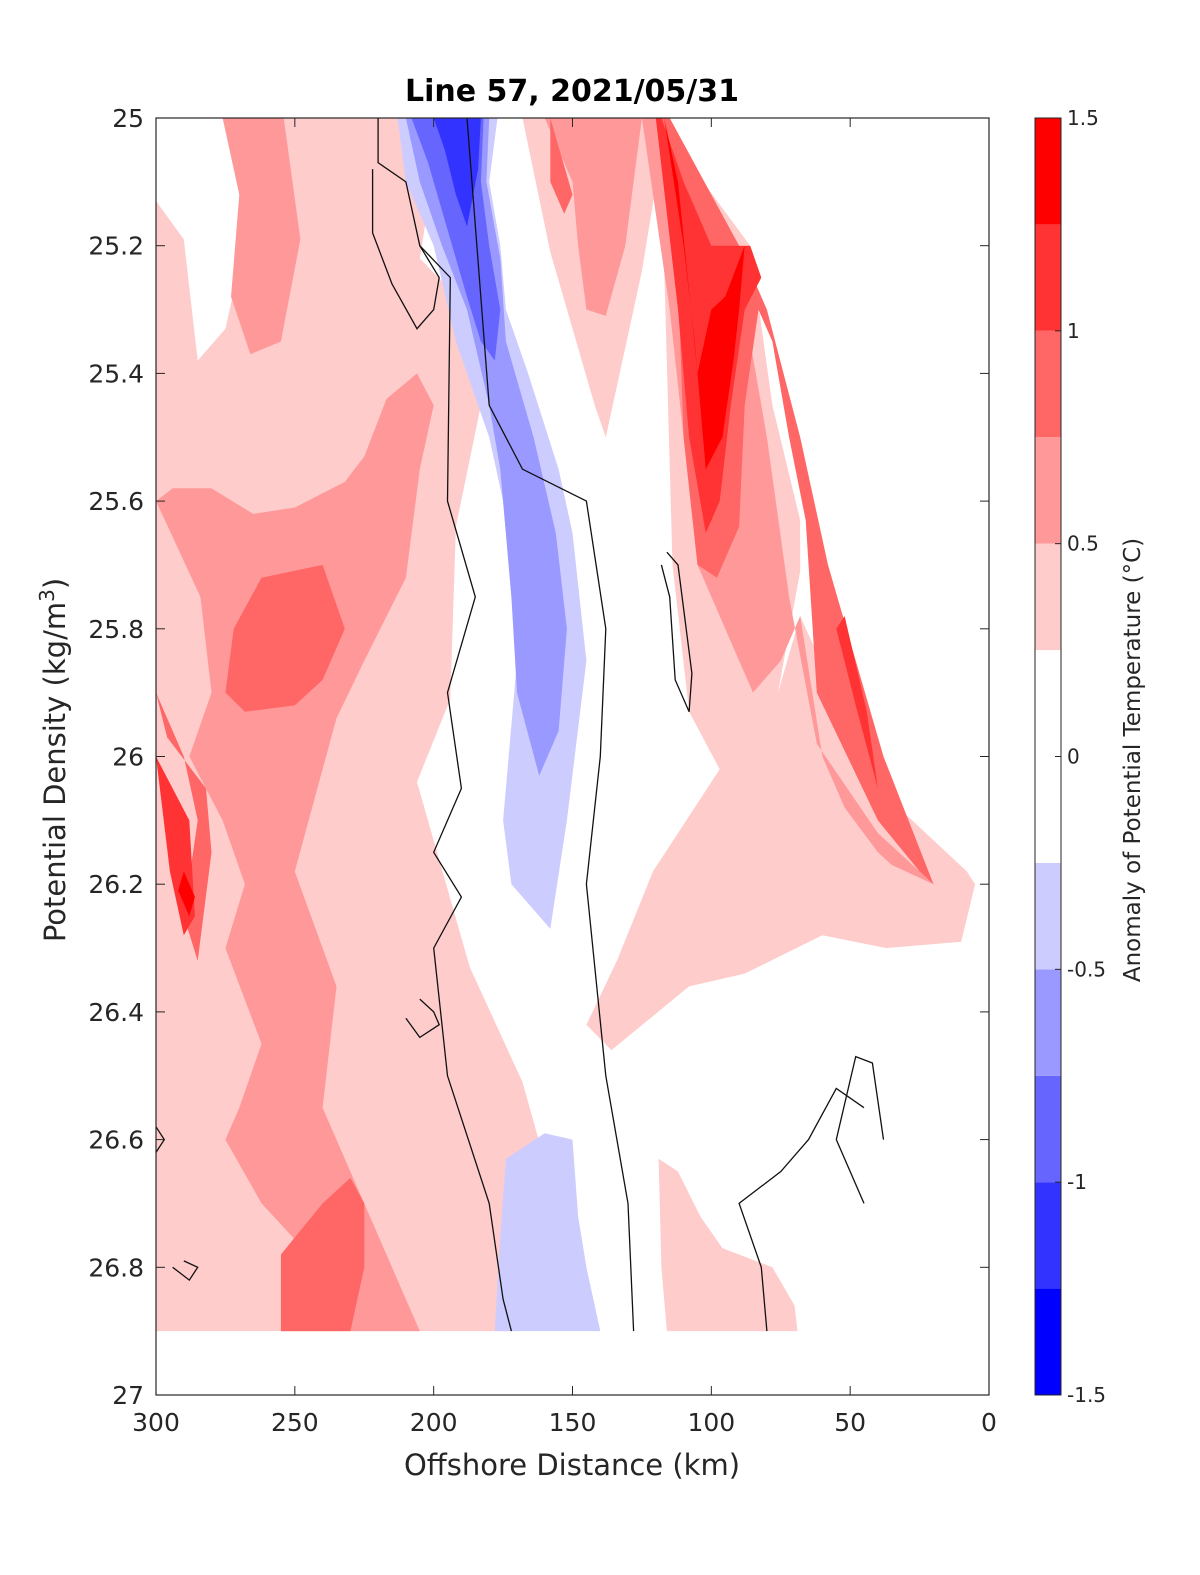  I want to click on x-tick-label: 250, so click(295, 1422).